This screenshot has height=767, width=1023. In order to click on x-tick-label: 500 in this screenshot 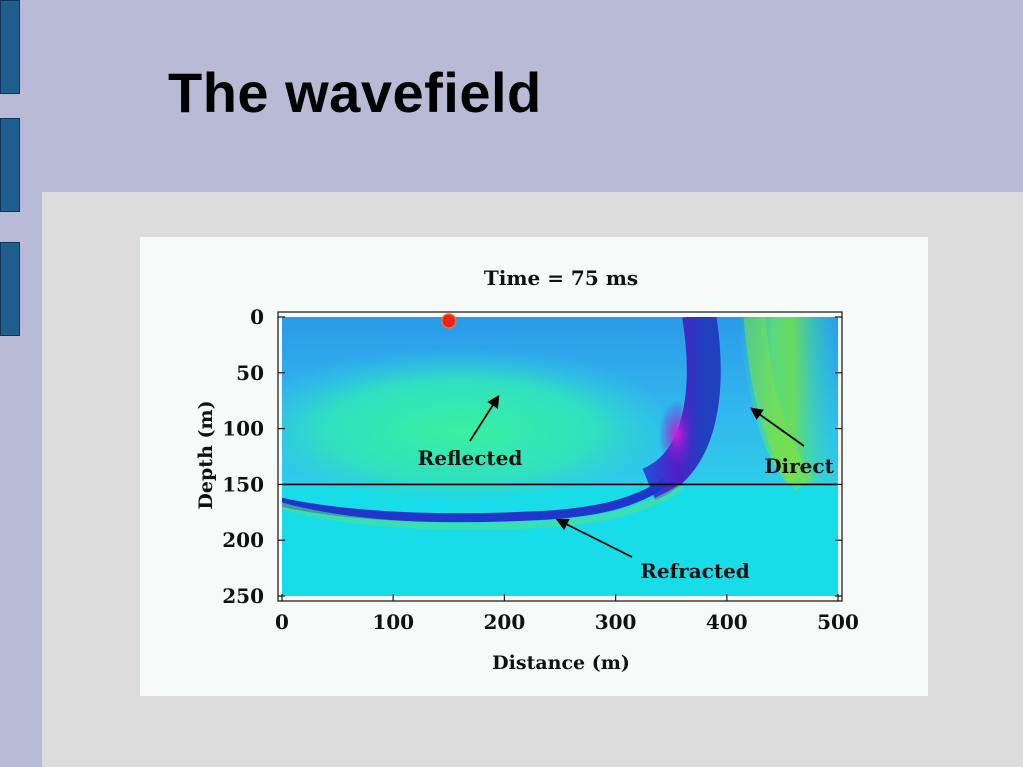, I will do `click(838, 622)`.